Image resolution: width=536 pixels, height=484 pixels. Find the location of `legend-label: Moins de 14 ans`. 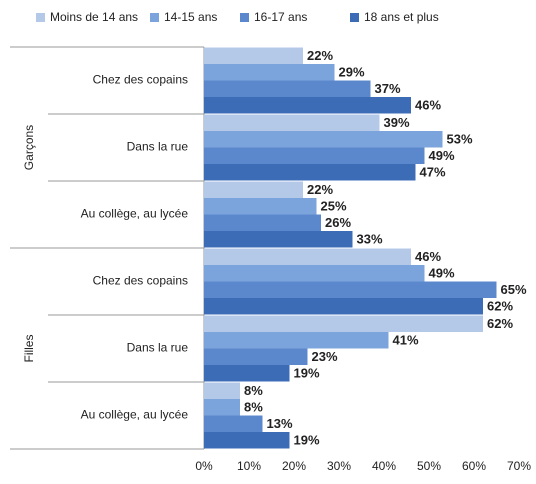

legend-label: Moins de 14 ans is located at coordinates (94, 17).